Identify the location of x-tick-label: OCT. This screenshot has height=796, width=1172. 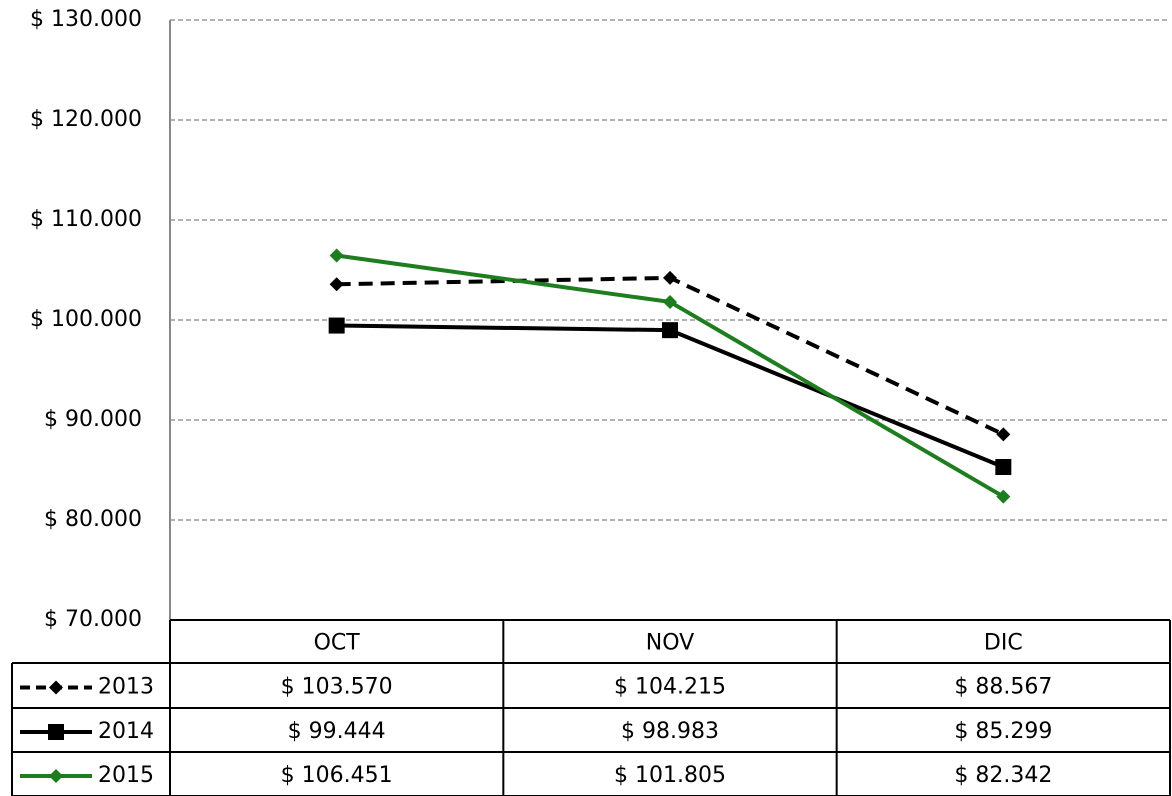
(337, 643).